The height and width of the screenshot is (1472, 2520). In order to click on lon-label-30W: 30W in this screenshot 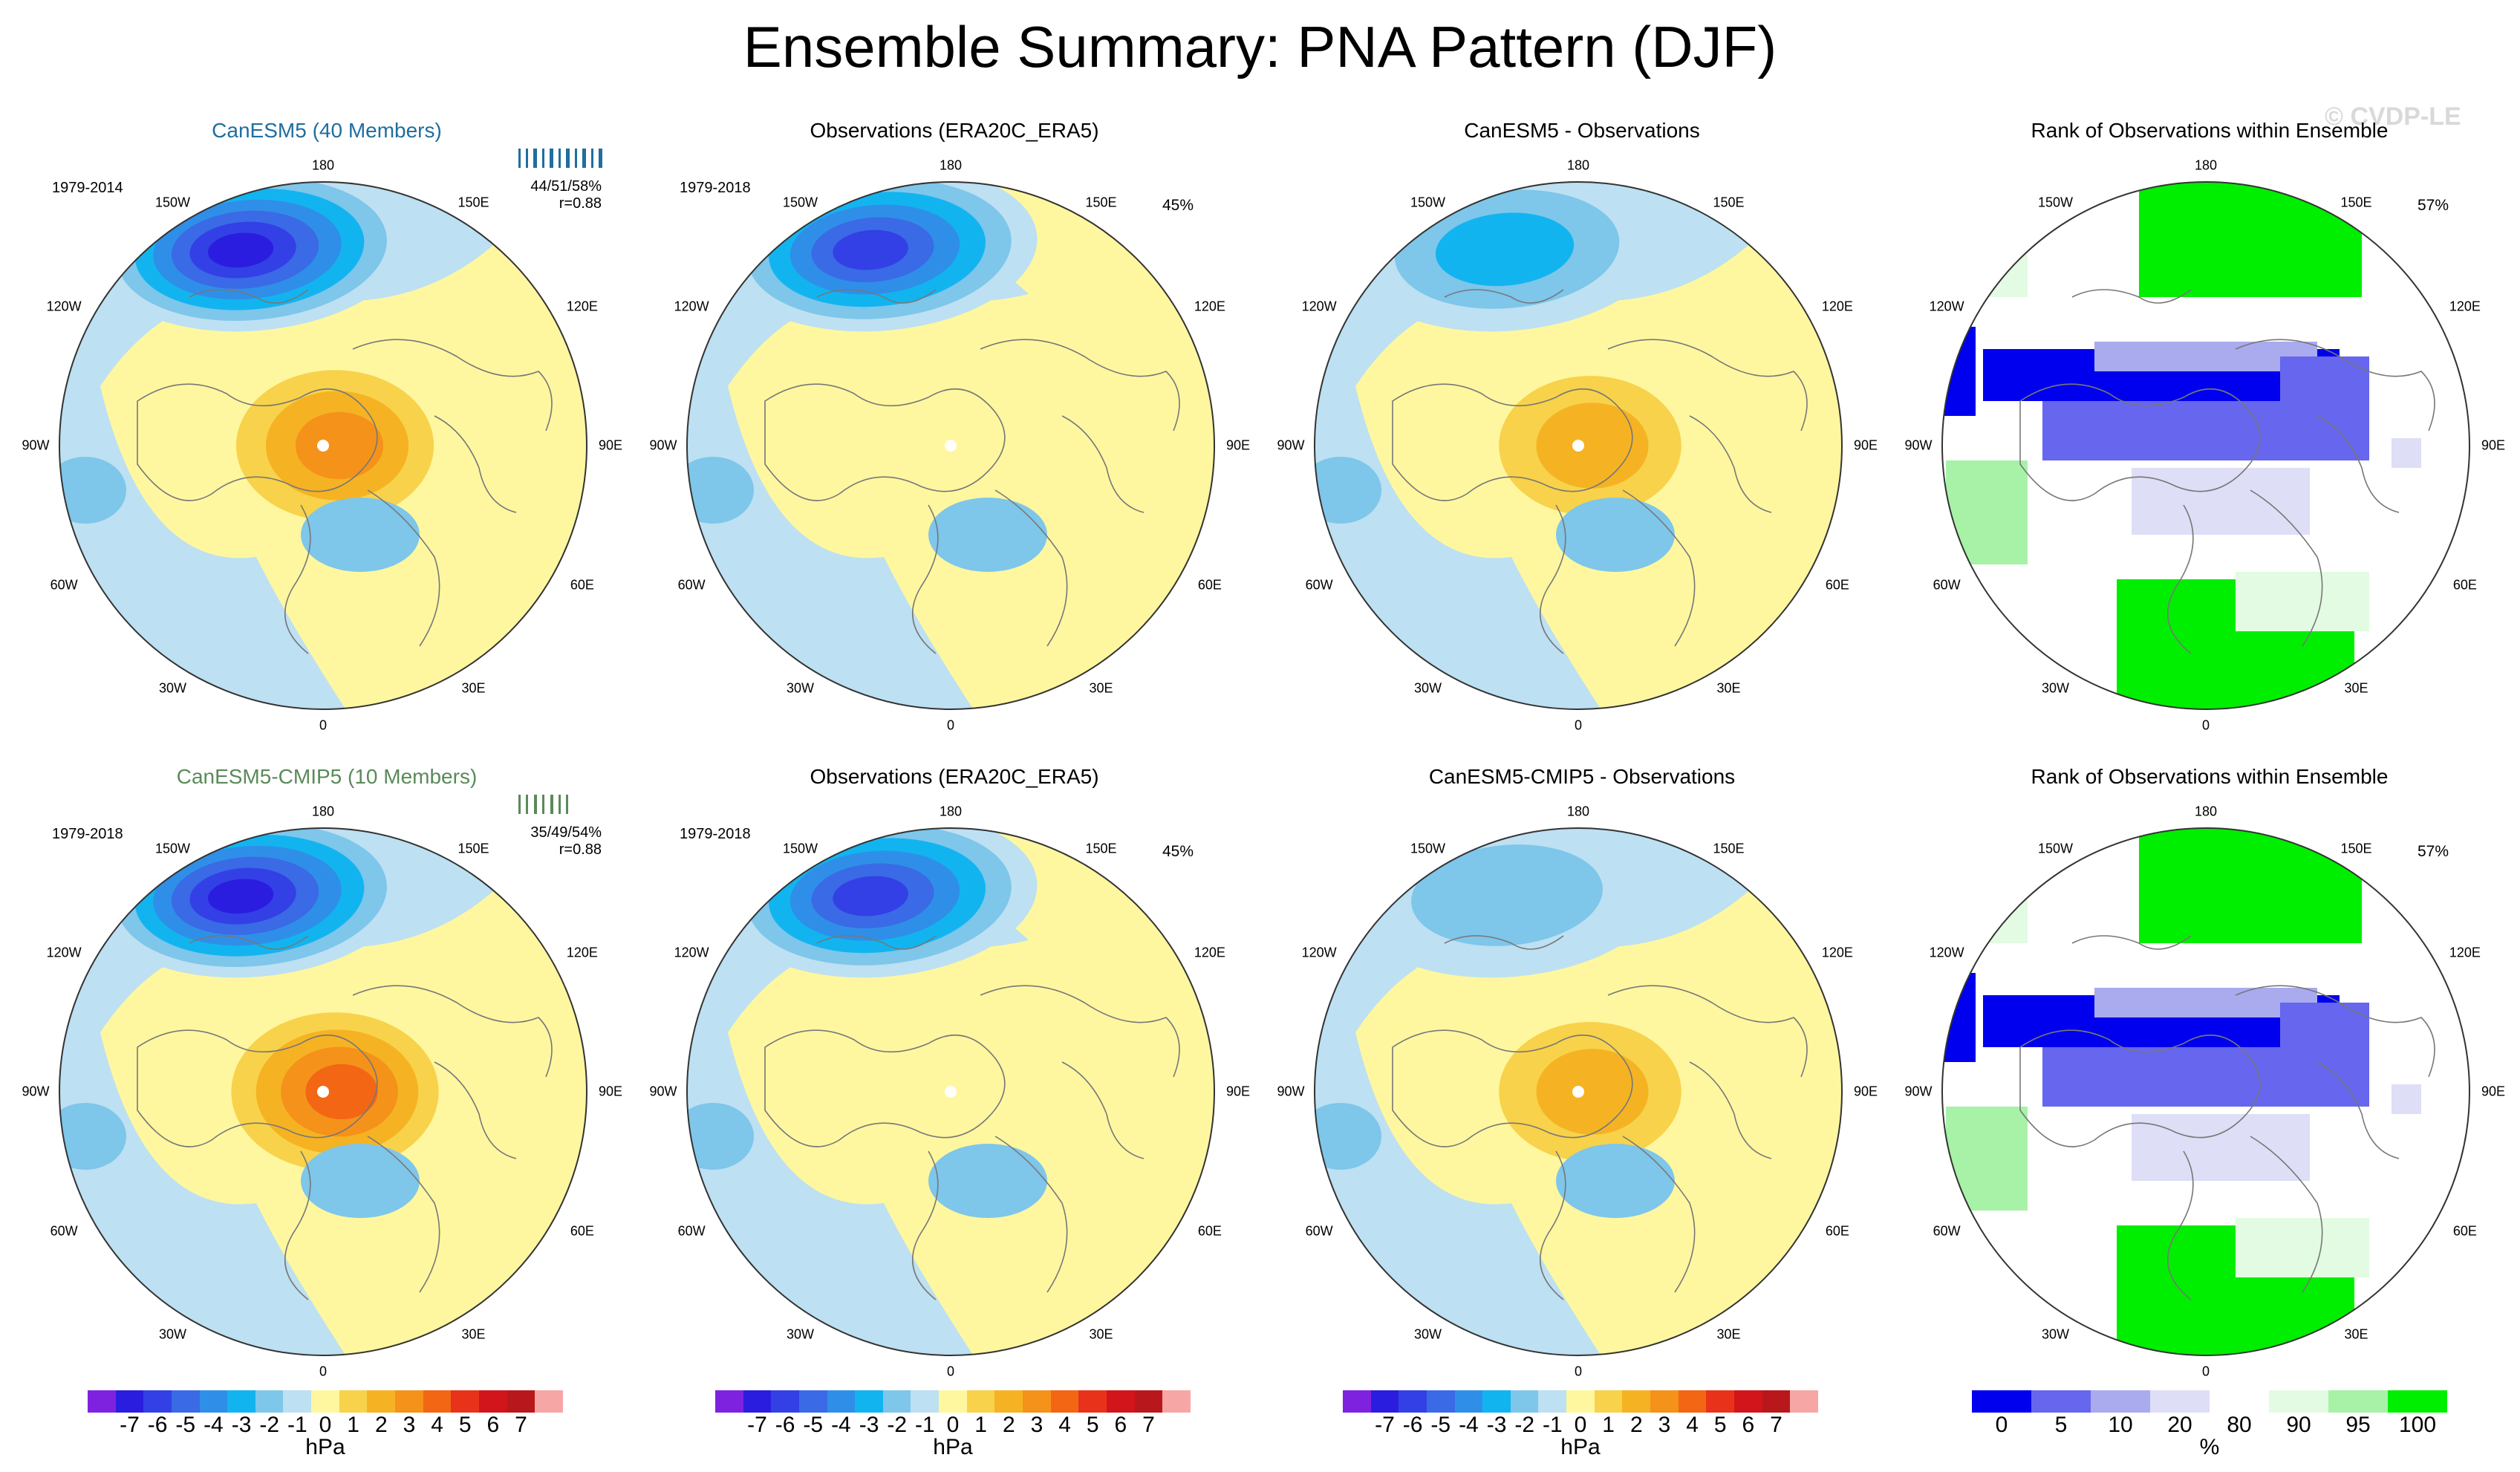, I will do `click(2055, 1334)`.